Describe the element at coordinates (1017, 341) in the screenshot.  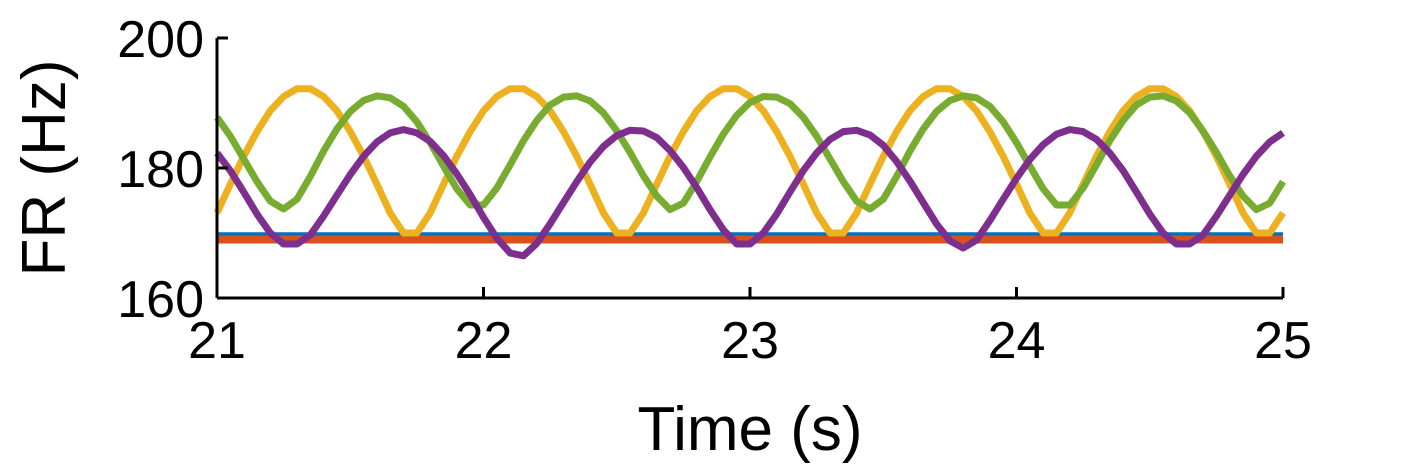
I see `x-tick-label: 24` at that location.